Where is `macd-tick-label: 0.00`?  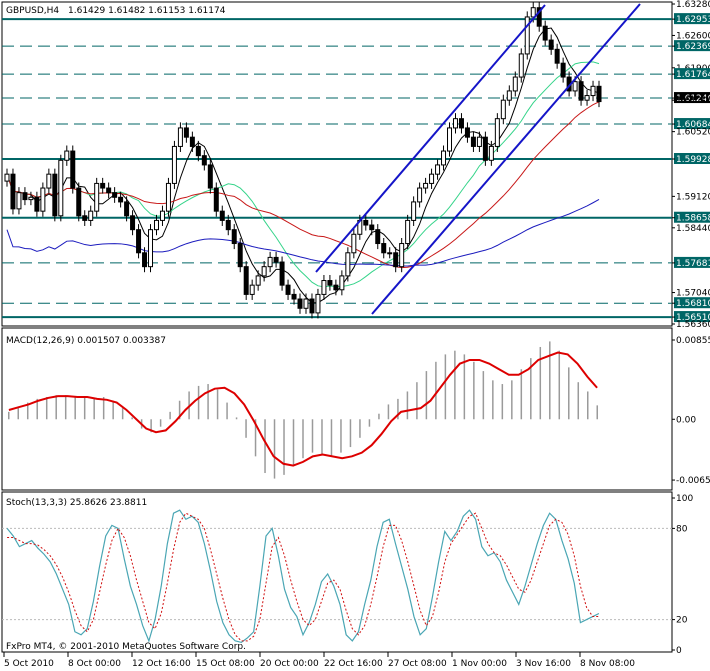
macd-tick-label: 0.00 is located at coordinates (686, 420).